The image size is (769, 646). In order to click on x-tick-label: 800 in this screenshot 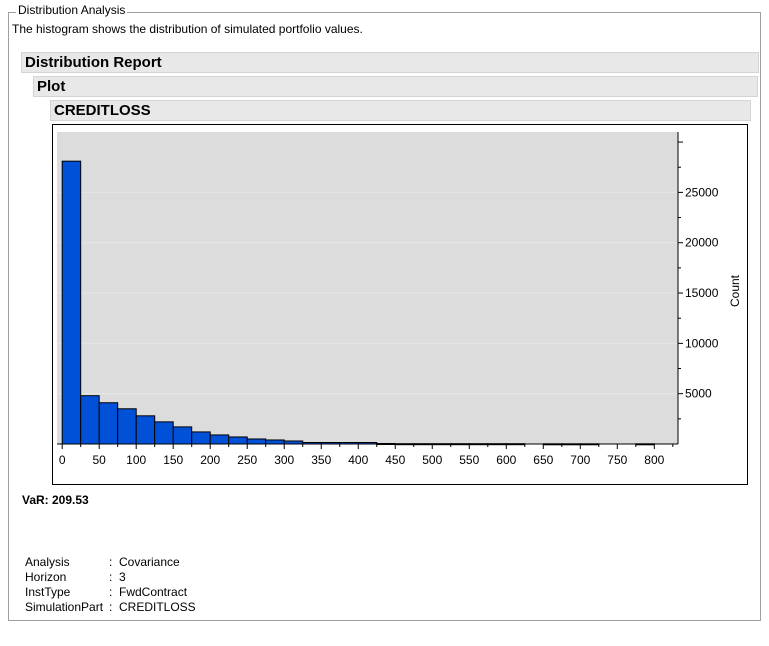, I will do `click(654, 460)`.